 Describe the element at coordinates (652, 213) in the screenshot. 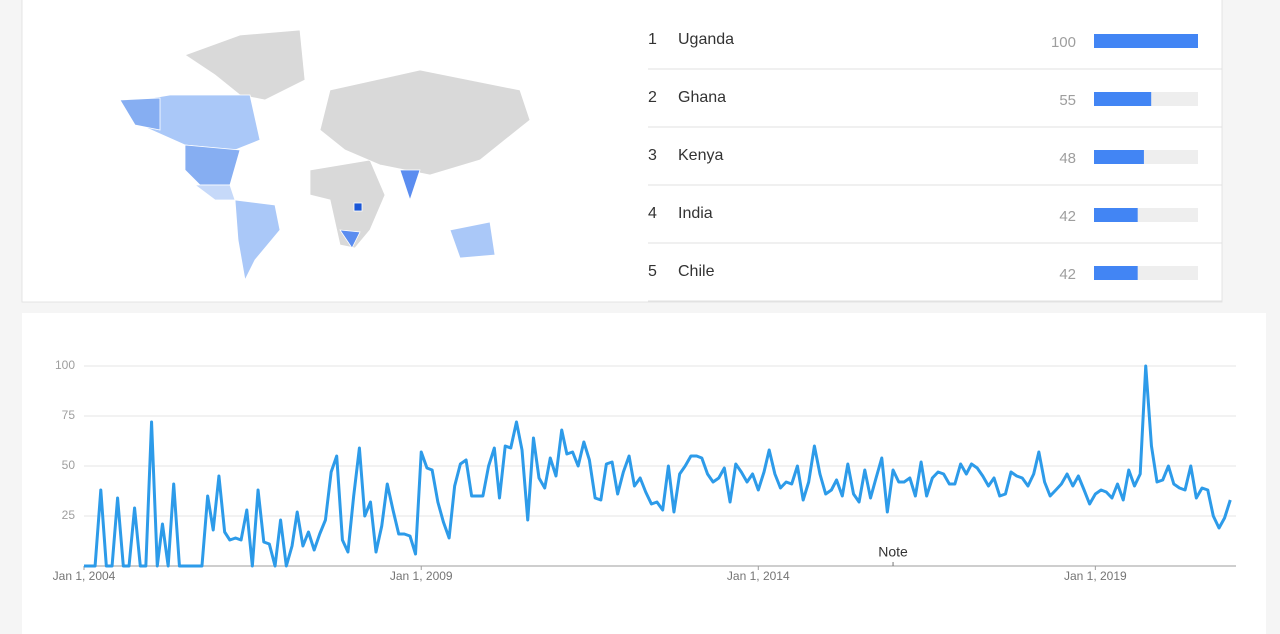

I see `rank: 4` at that location.